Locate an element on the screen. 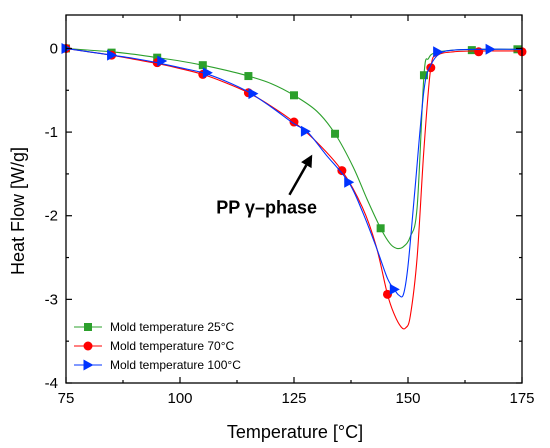 Image resolution: width=550 pixels, height=448 pixels. x-tick-label: 150 is located at coordinates (407, 398).